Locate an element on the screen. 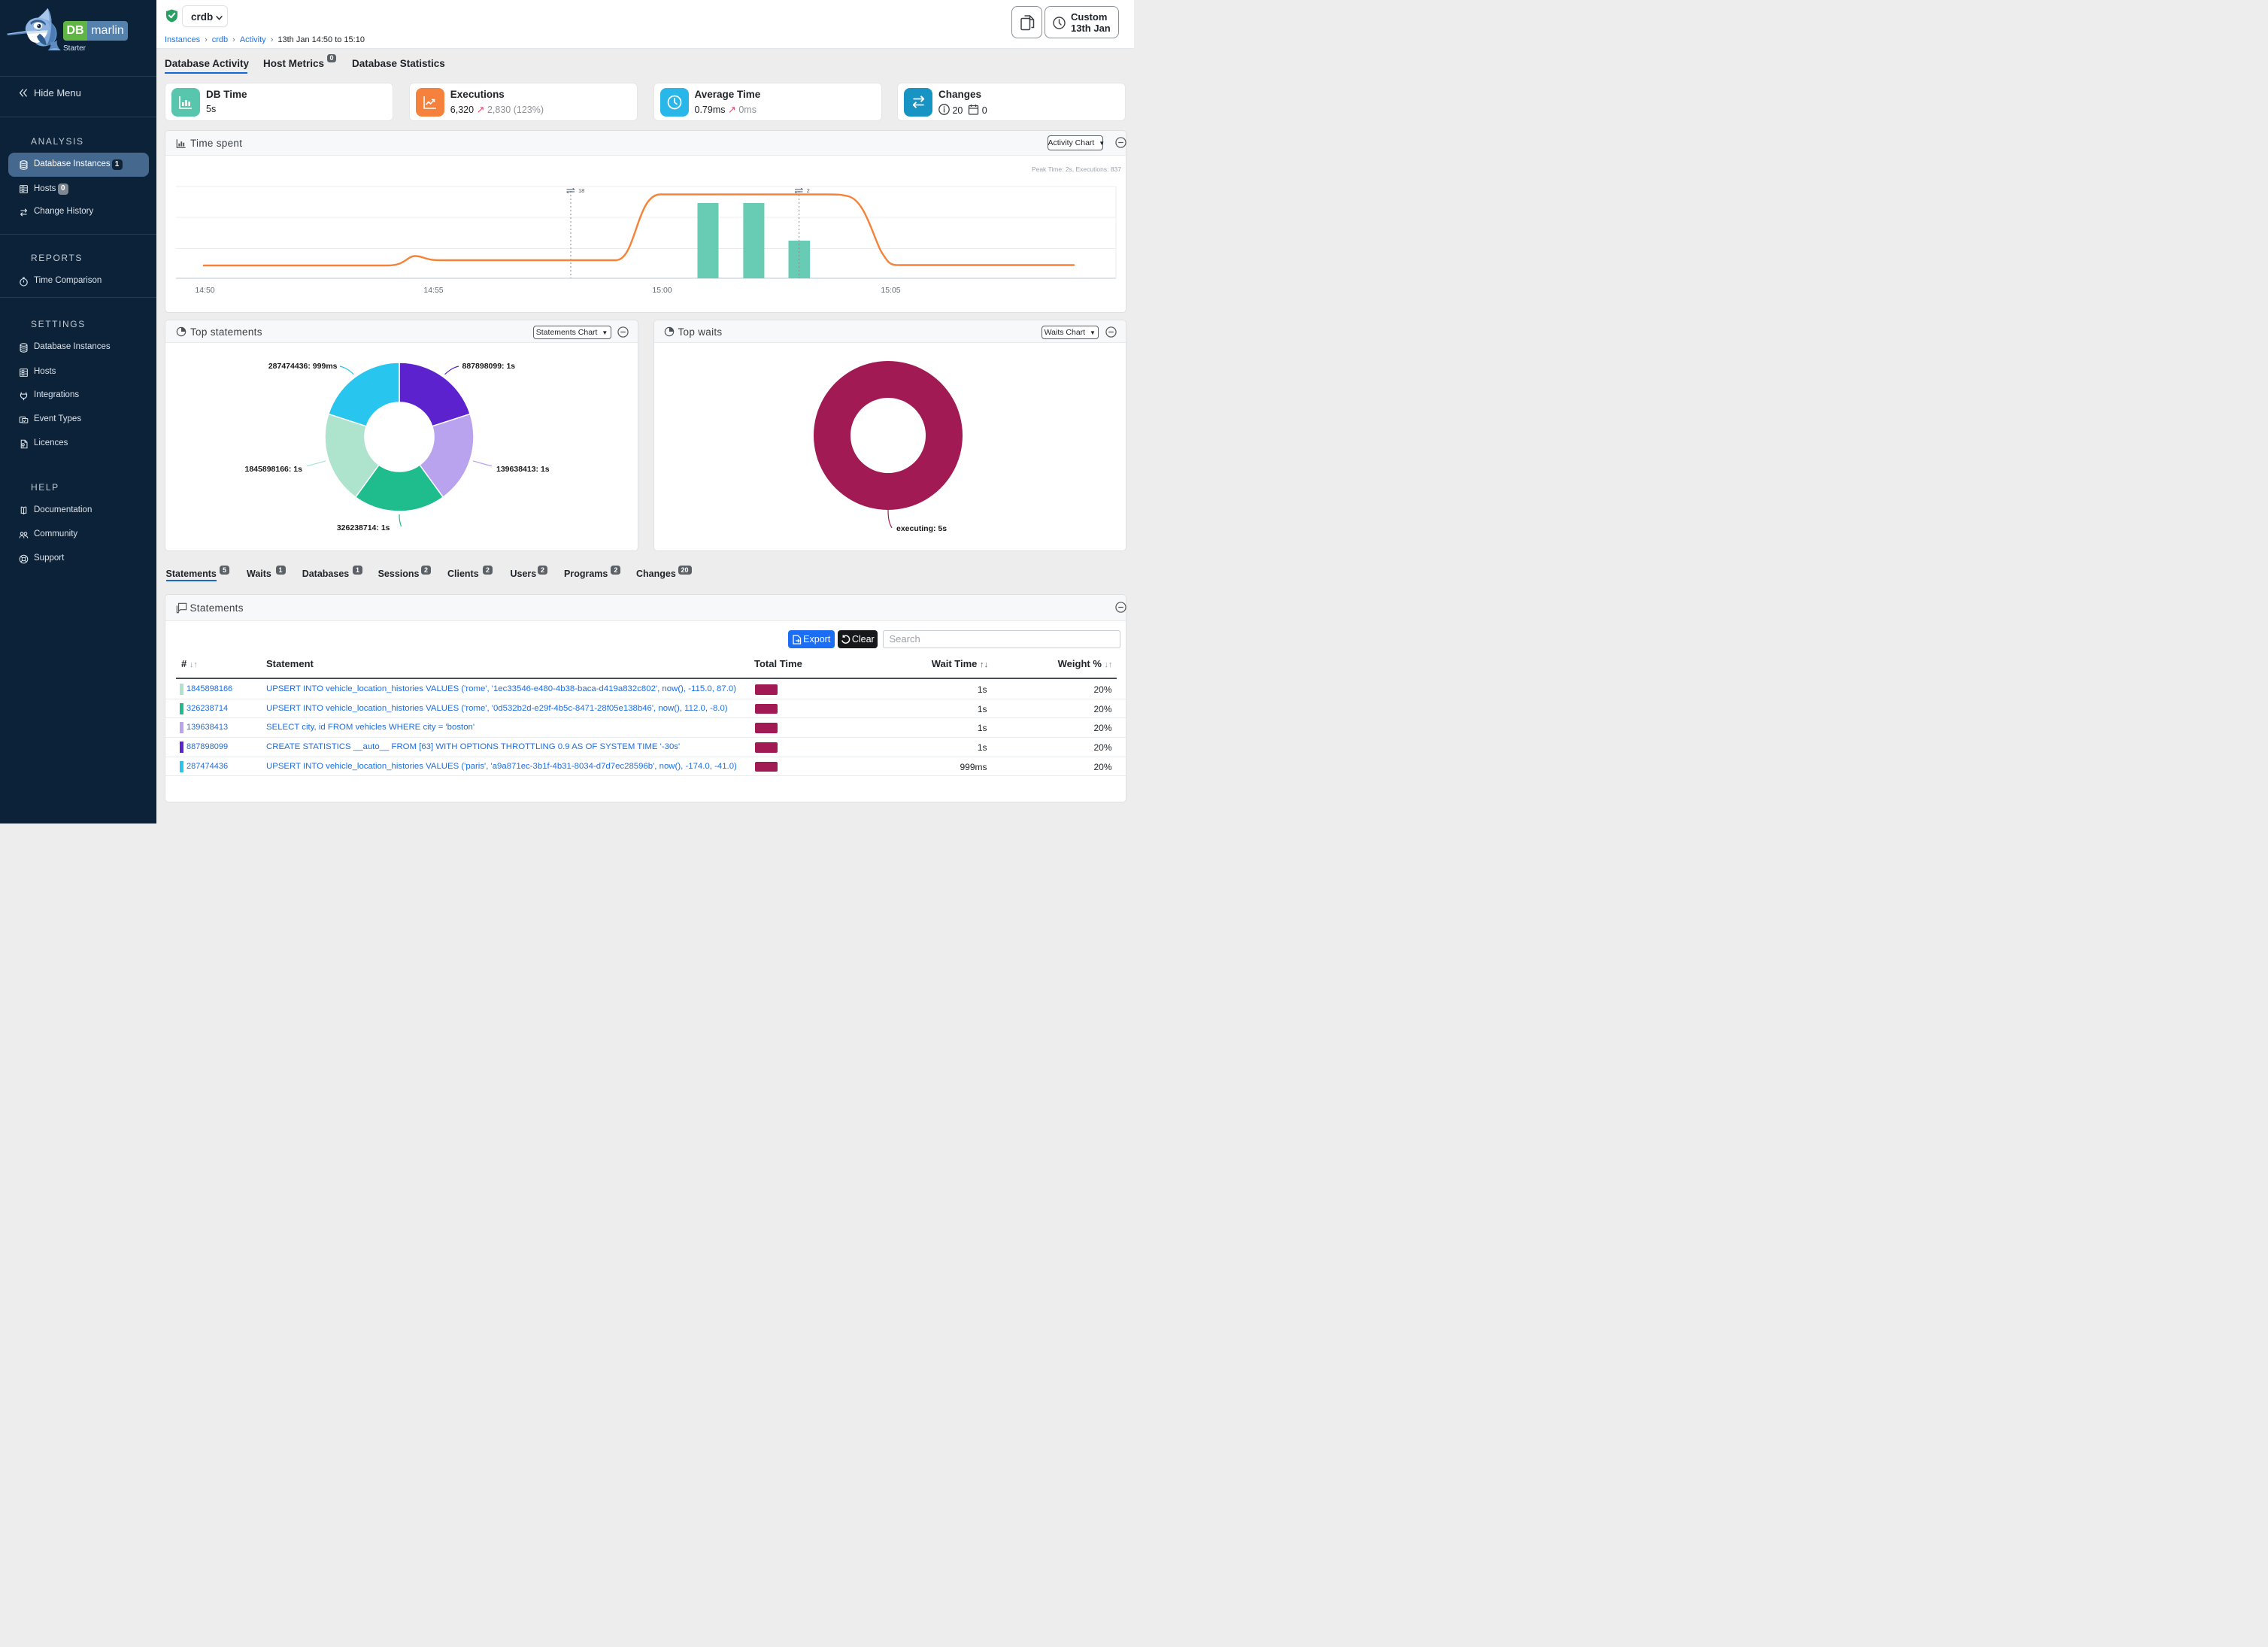 The image size is (2268, 1647). svg-text: 139638413: 1s is located at coordinates (523, 469).